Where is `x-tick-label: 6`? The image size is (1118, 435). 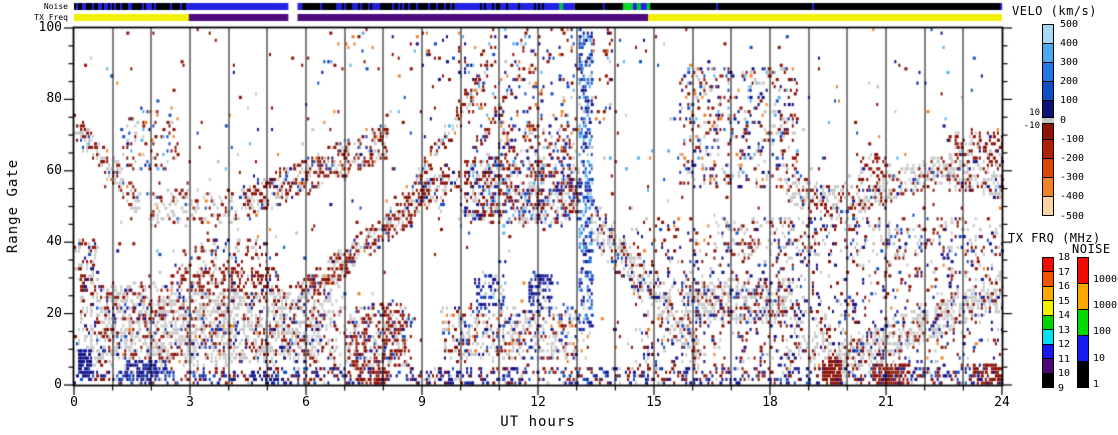 x-tick-label: 6 is located at coordinates (306, 402).